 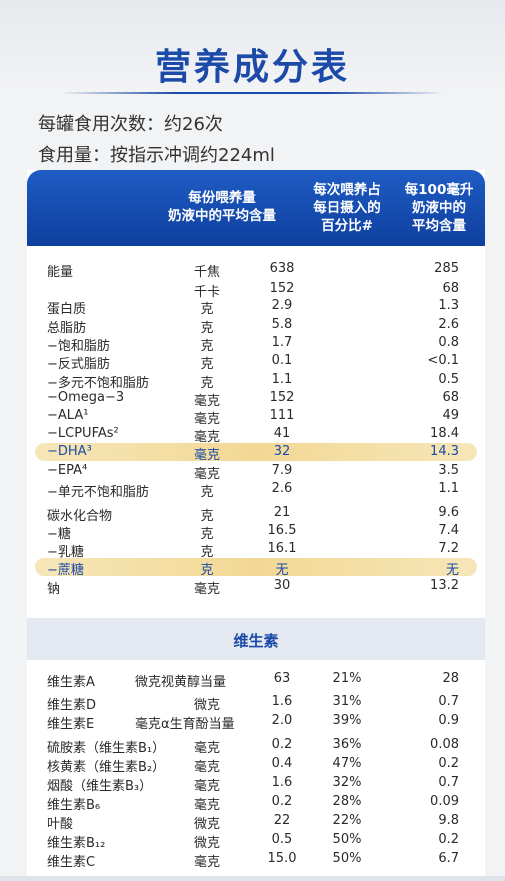 What do you see at coordinates (98, 492) in the screenshot?
I see `cell-name: −单元不饱和脂肪` at bounding box center [98, 492].